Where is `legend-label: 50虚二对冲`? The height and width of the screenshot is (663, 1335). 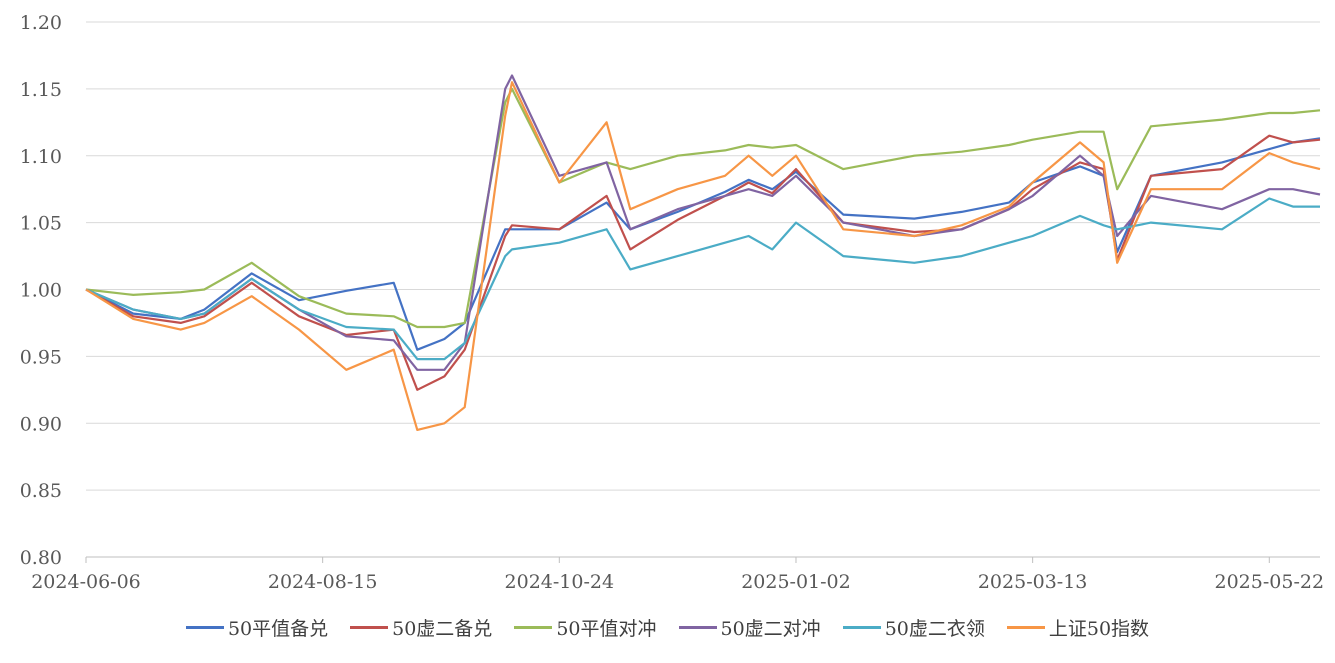
legend-label: 50虚二对冲 is located at coordinates (770, 629).